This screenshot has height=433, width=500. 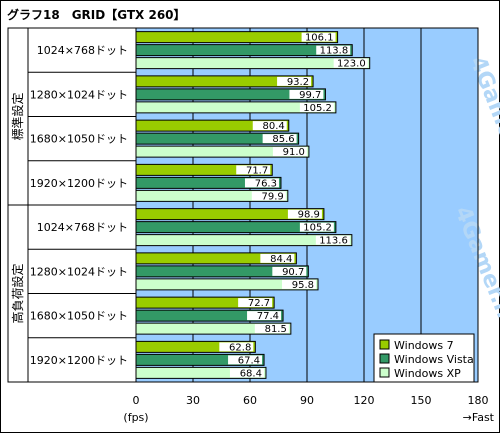 I want to click on data-label: 77.4, so click(x=268, y=316).